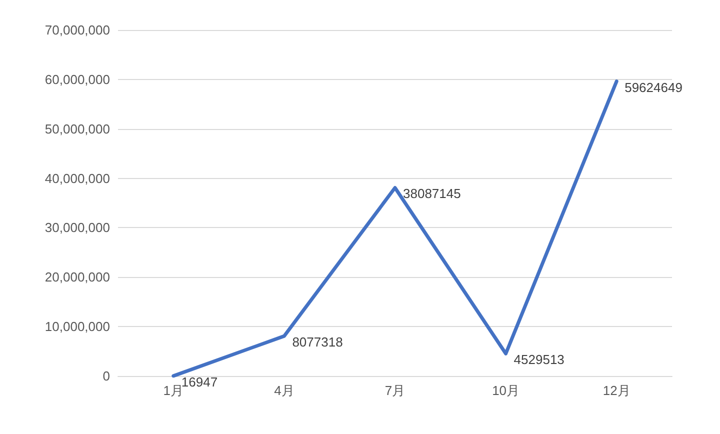 The width and height of the screenshot is (720, 434). I want to click on data-label: 4529513, so click(539, 360).